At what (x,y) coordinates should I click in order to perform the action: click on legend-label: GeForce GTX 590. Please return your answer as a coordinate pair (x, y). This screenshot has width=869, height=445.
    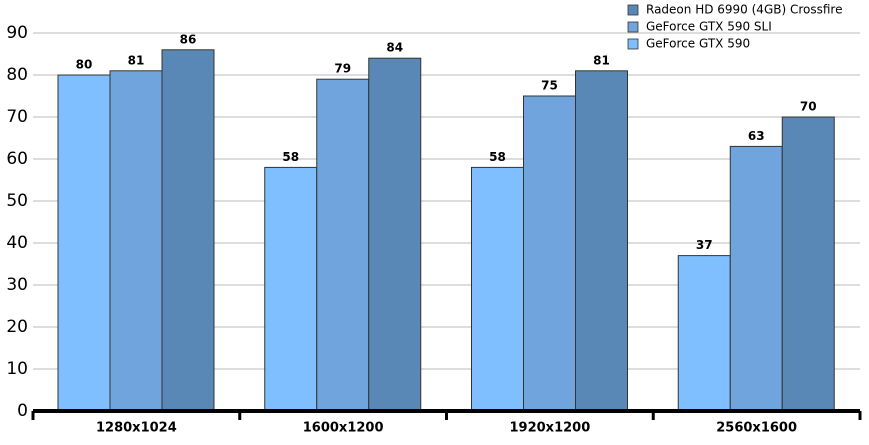
    Looking at the image, I should click on (698, 44).